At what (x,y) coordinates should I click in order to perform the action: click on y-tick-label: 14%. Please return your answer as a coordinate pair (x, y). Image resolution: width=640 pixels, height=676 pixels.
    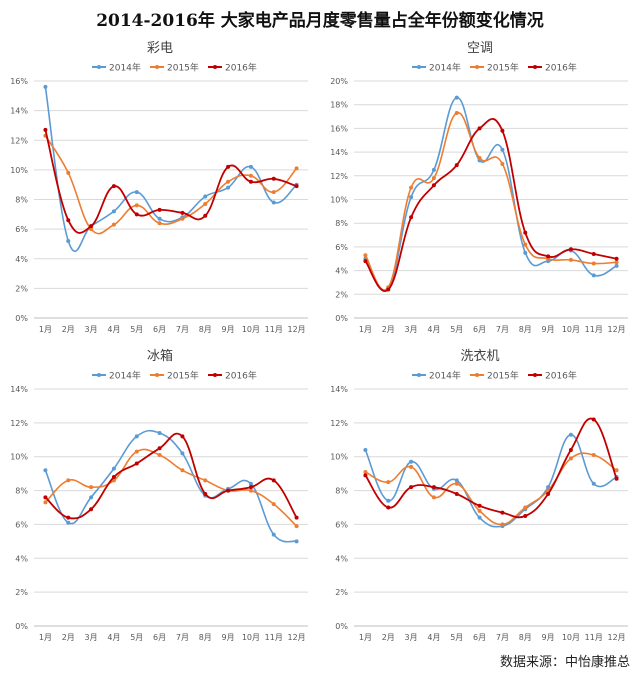
    Looking at the image, I should click on (339, 152).